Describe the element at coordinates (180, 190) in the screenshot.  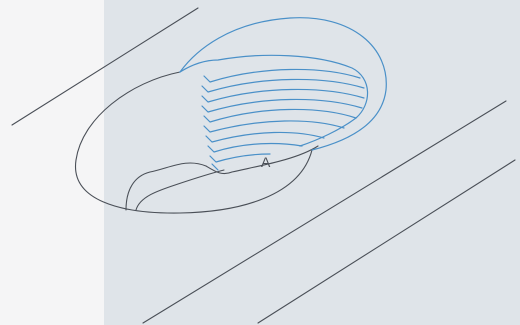
I see `inner-recess-step` at that location.